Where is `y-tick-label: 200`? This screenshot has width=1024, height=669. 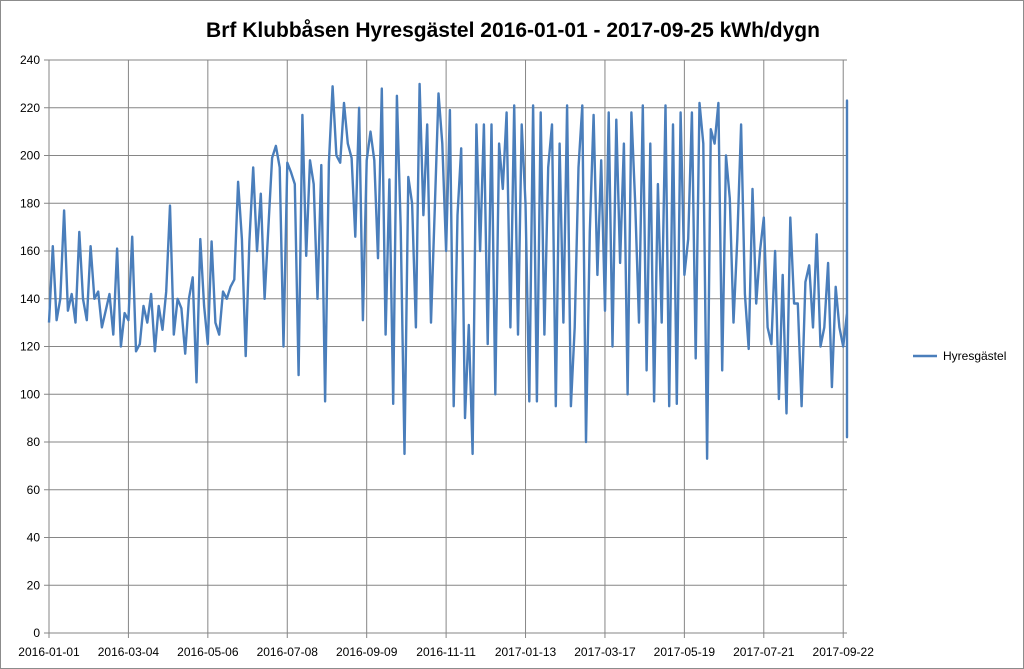 y-tick-label: 200 is located at coordinates (30, 156).